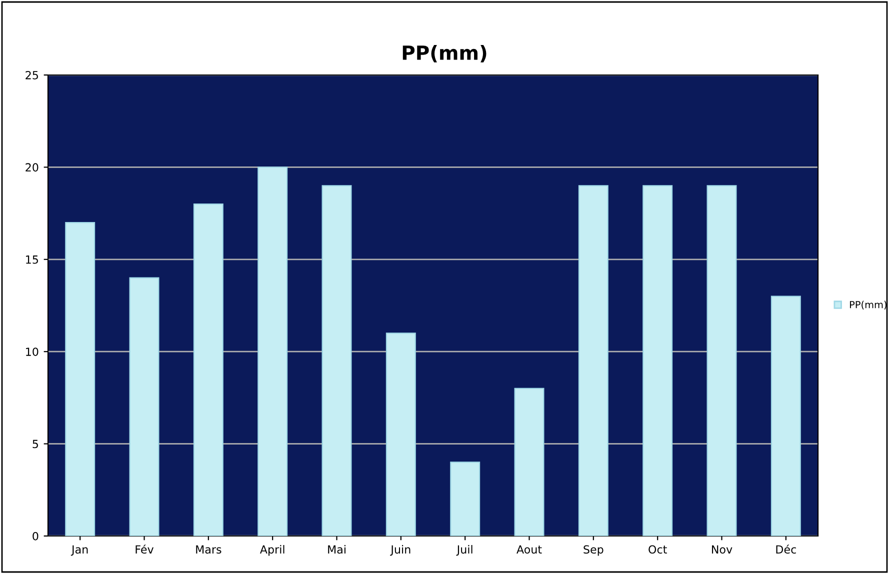  What do you see at coordinates (400, 550) in the screenshot?
I see `x-tick-label: Juin` at bounding box center [400, 550].